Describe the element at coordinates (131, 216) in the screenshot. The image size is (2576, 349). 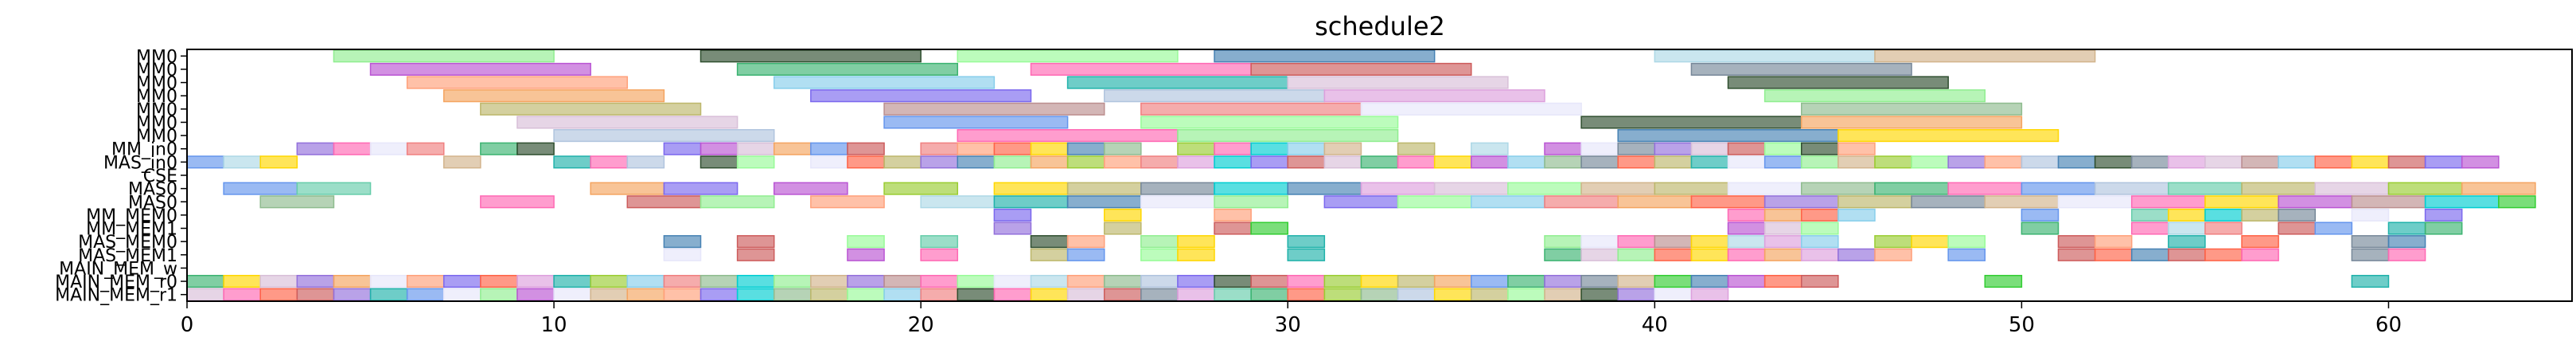
I see `row-label: MM_MEM0` at that location.